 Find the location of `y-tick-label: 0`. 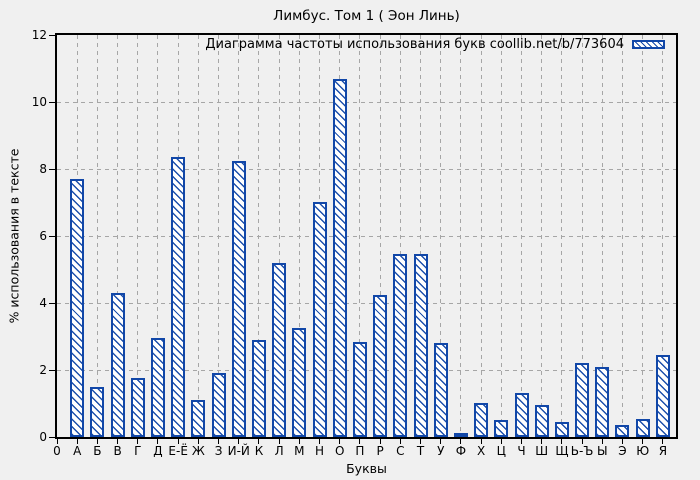

y-tick-label: 0 is located at coordinates (43, 437).